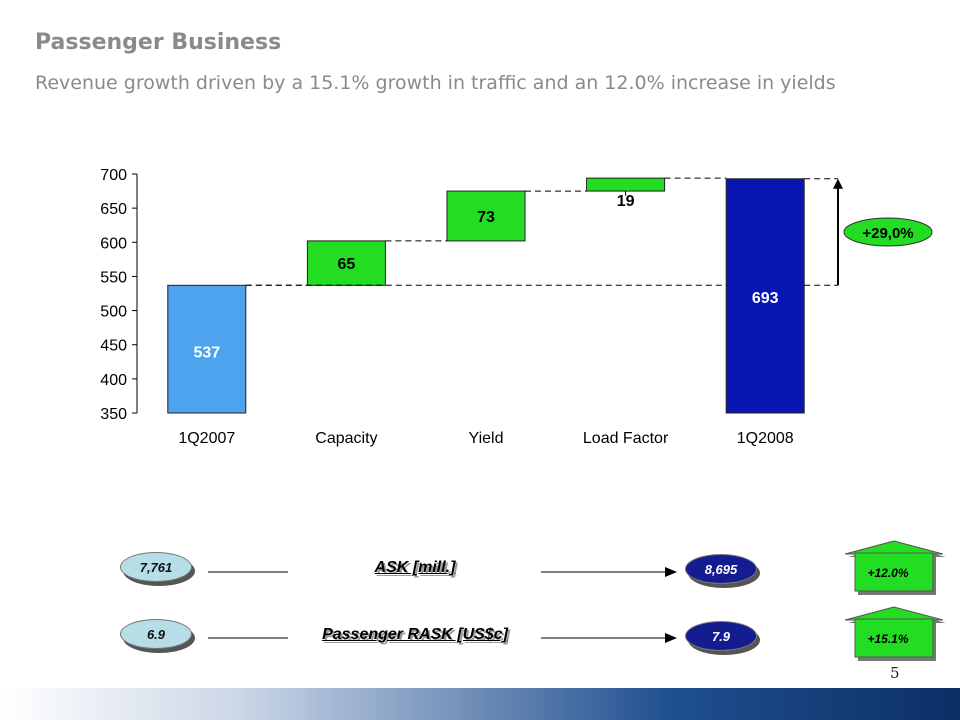 The image size is (960, 720). What do you see at coordinates (156, 567) in the screenshot?
I see `ask-from-badge: 7,761` at bounding box center [156, 567].